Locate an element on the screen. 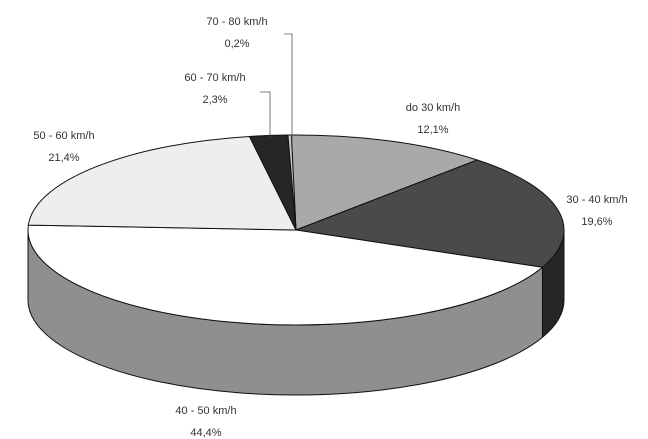 This screenshot has height=439, width=648. slice-label-30-40: 30 - 40 km/h is located at coordinates (596, 200).